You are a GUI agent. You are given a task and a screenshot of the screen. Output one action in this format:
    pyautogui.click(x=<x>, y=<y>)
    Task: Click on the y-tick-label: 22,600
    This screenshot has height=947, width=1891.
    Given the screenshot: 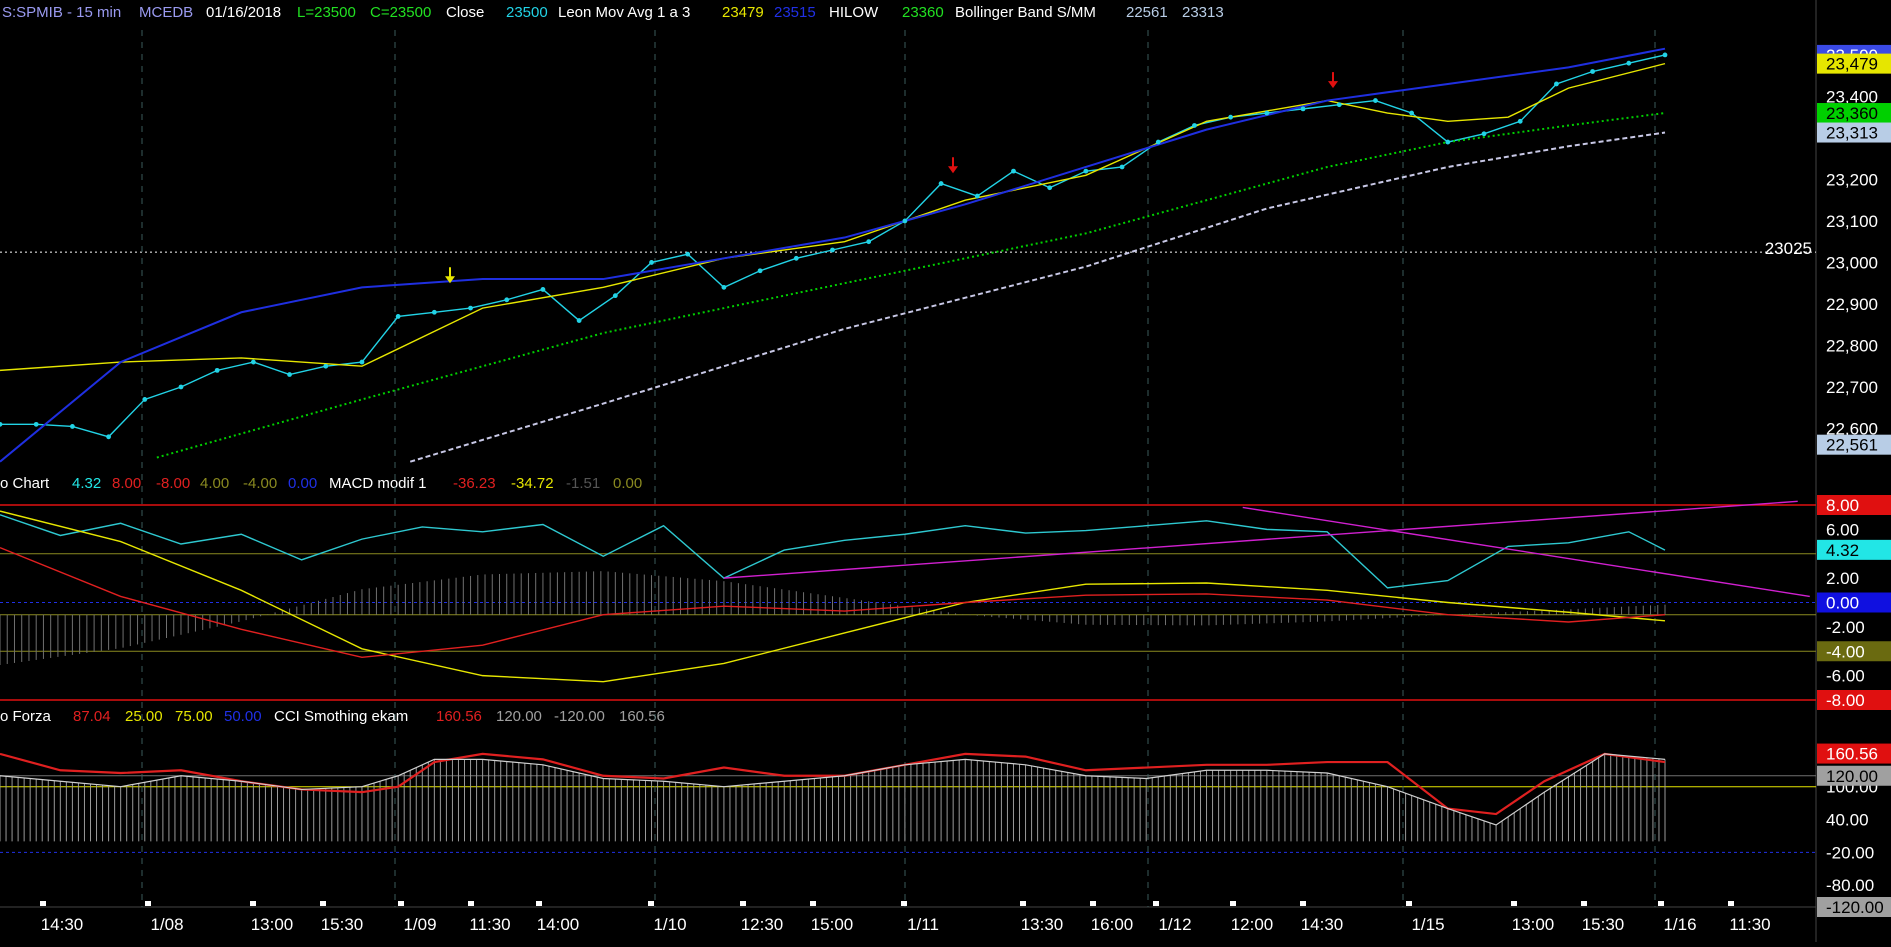 What is the action you would take?
    pyautogui.click(x=1852, y=428)
    